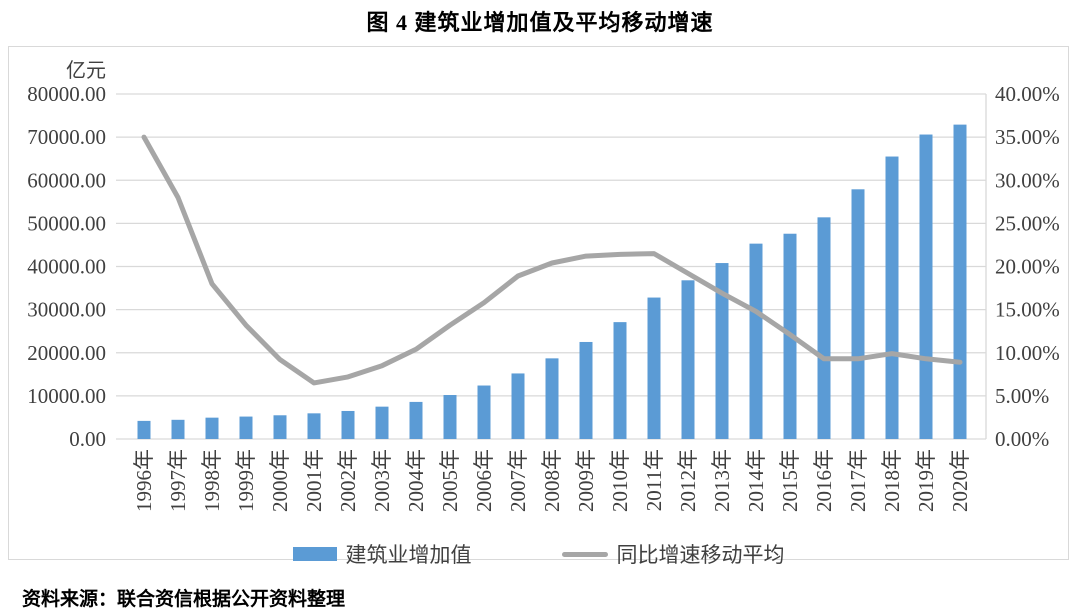 Image resolution: width=1080 pixels, height=612 pixels. I want to click on x-axis-label: 1996年, so click(144, 480).